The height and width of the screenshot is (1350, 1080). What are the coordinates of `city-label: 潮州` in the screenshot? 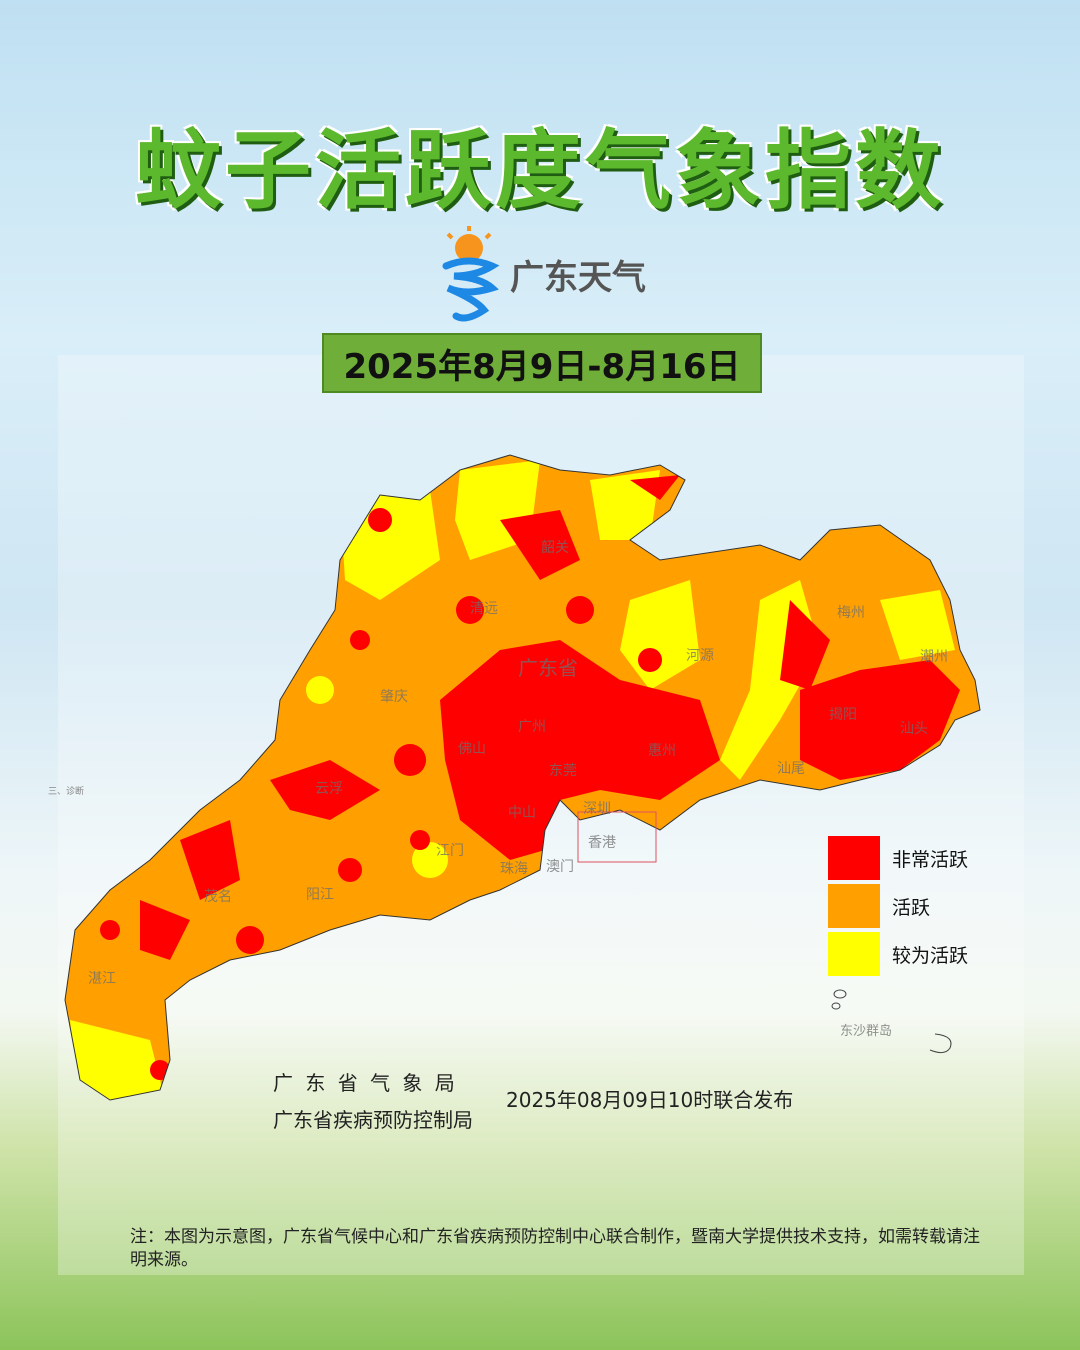 It's located at (934, 657).